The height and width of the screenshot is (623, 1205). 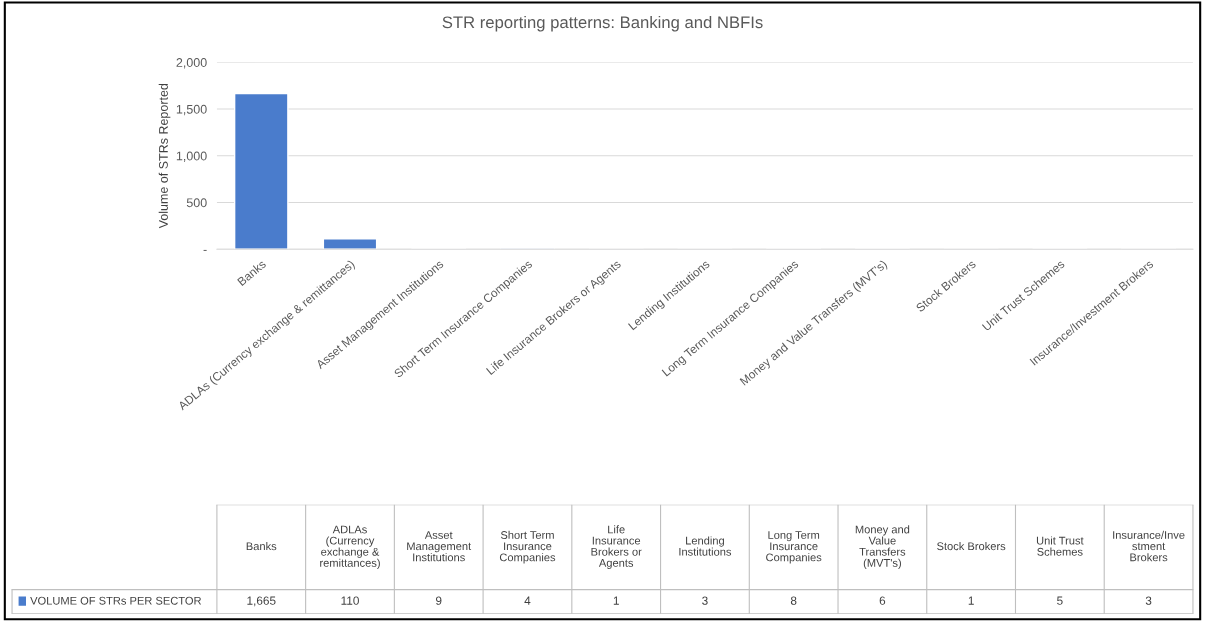 What do you see at coordinates (191, 110) in the screenshot?
I see `y-tick-label: 1,500` at bounding box center [191, 110].